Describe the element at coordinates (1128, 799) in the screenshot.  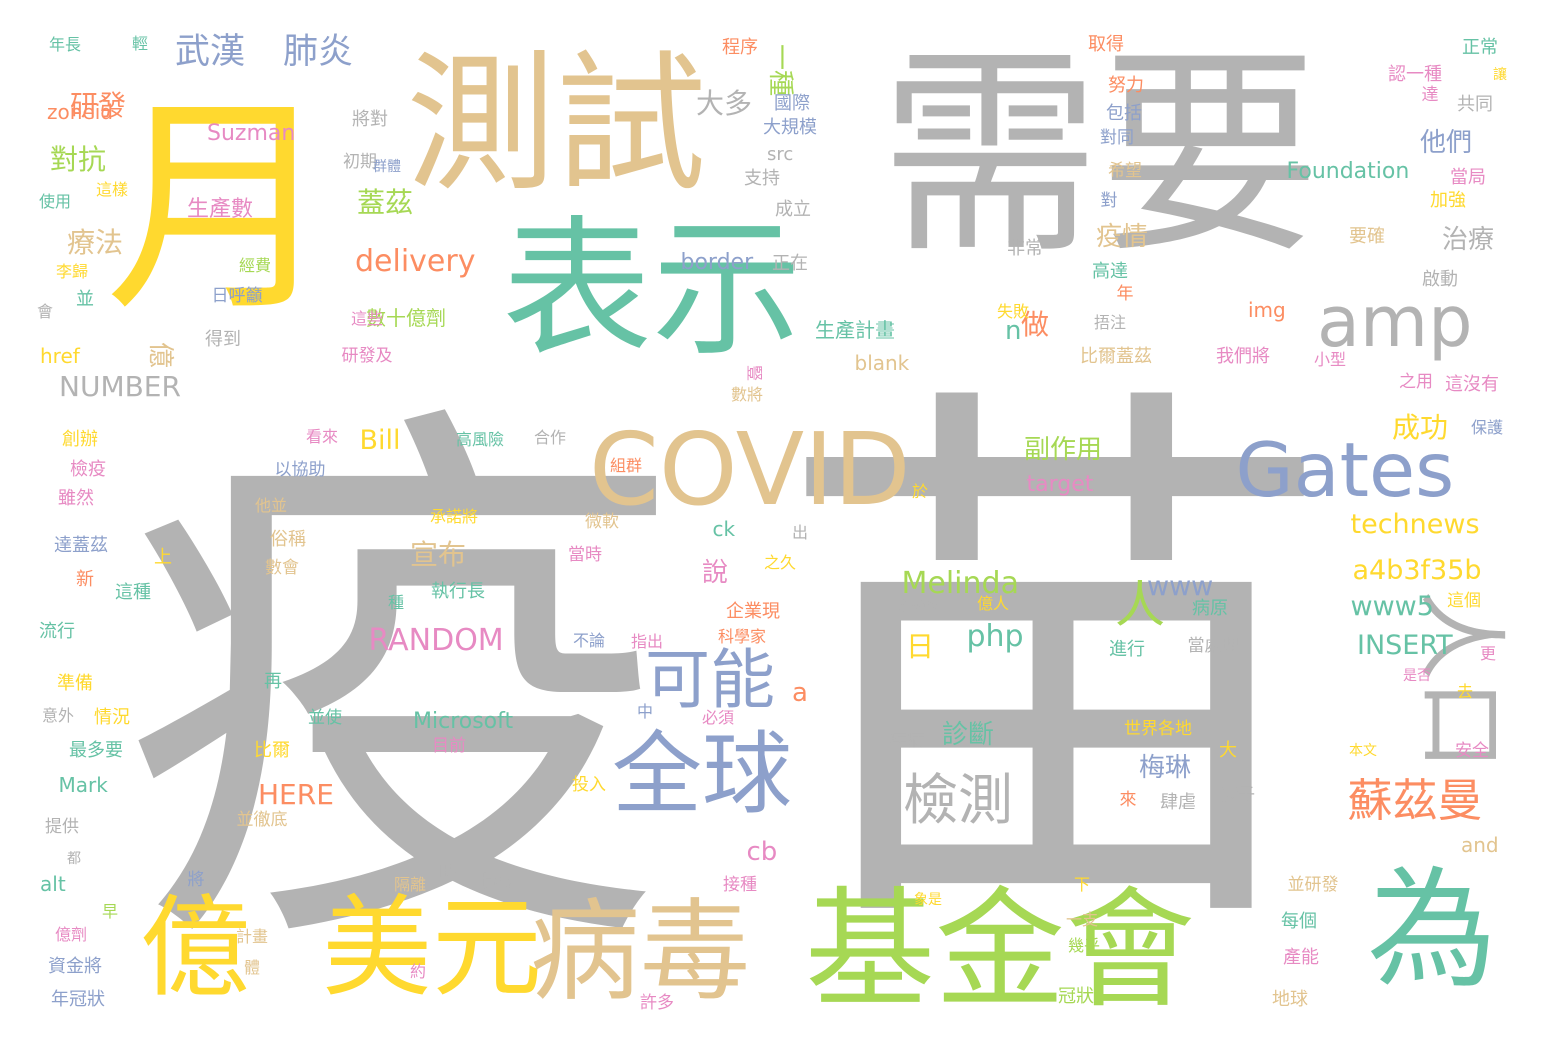
I see `cloud-word: 來` at that location.